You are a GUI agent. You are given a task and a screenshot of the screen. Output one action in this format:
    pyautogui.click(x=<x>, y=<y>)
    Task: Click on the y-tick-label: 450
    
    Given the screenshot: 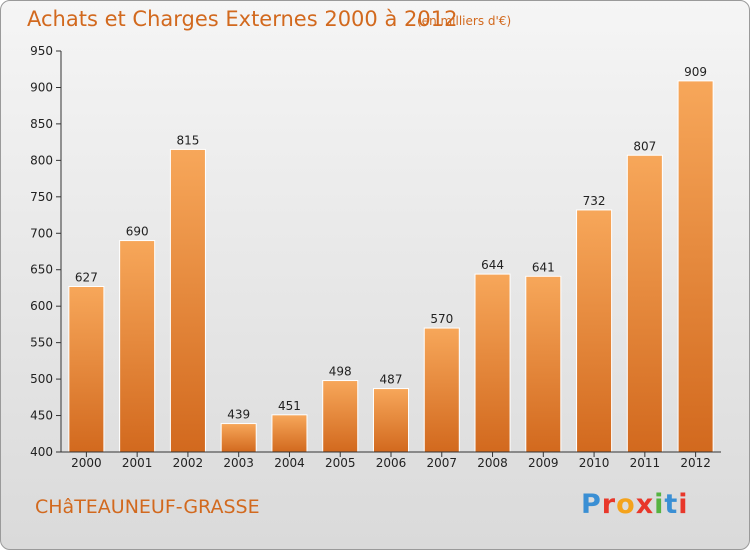 What is the action you would take?
    pyautogui.click(x=41, y=416)
    